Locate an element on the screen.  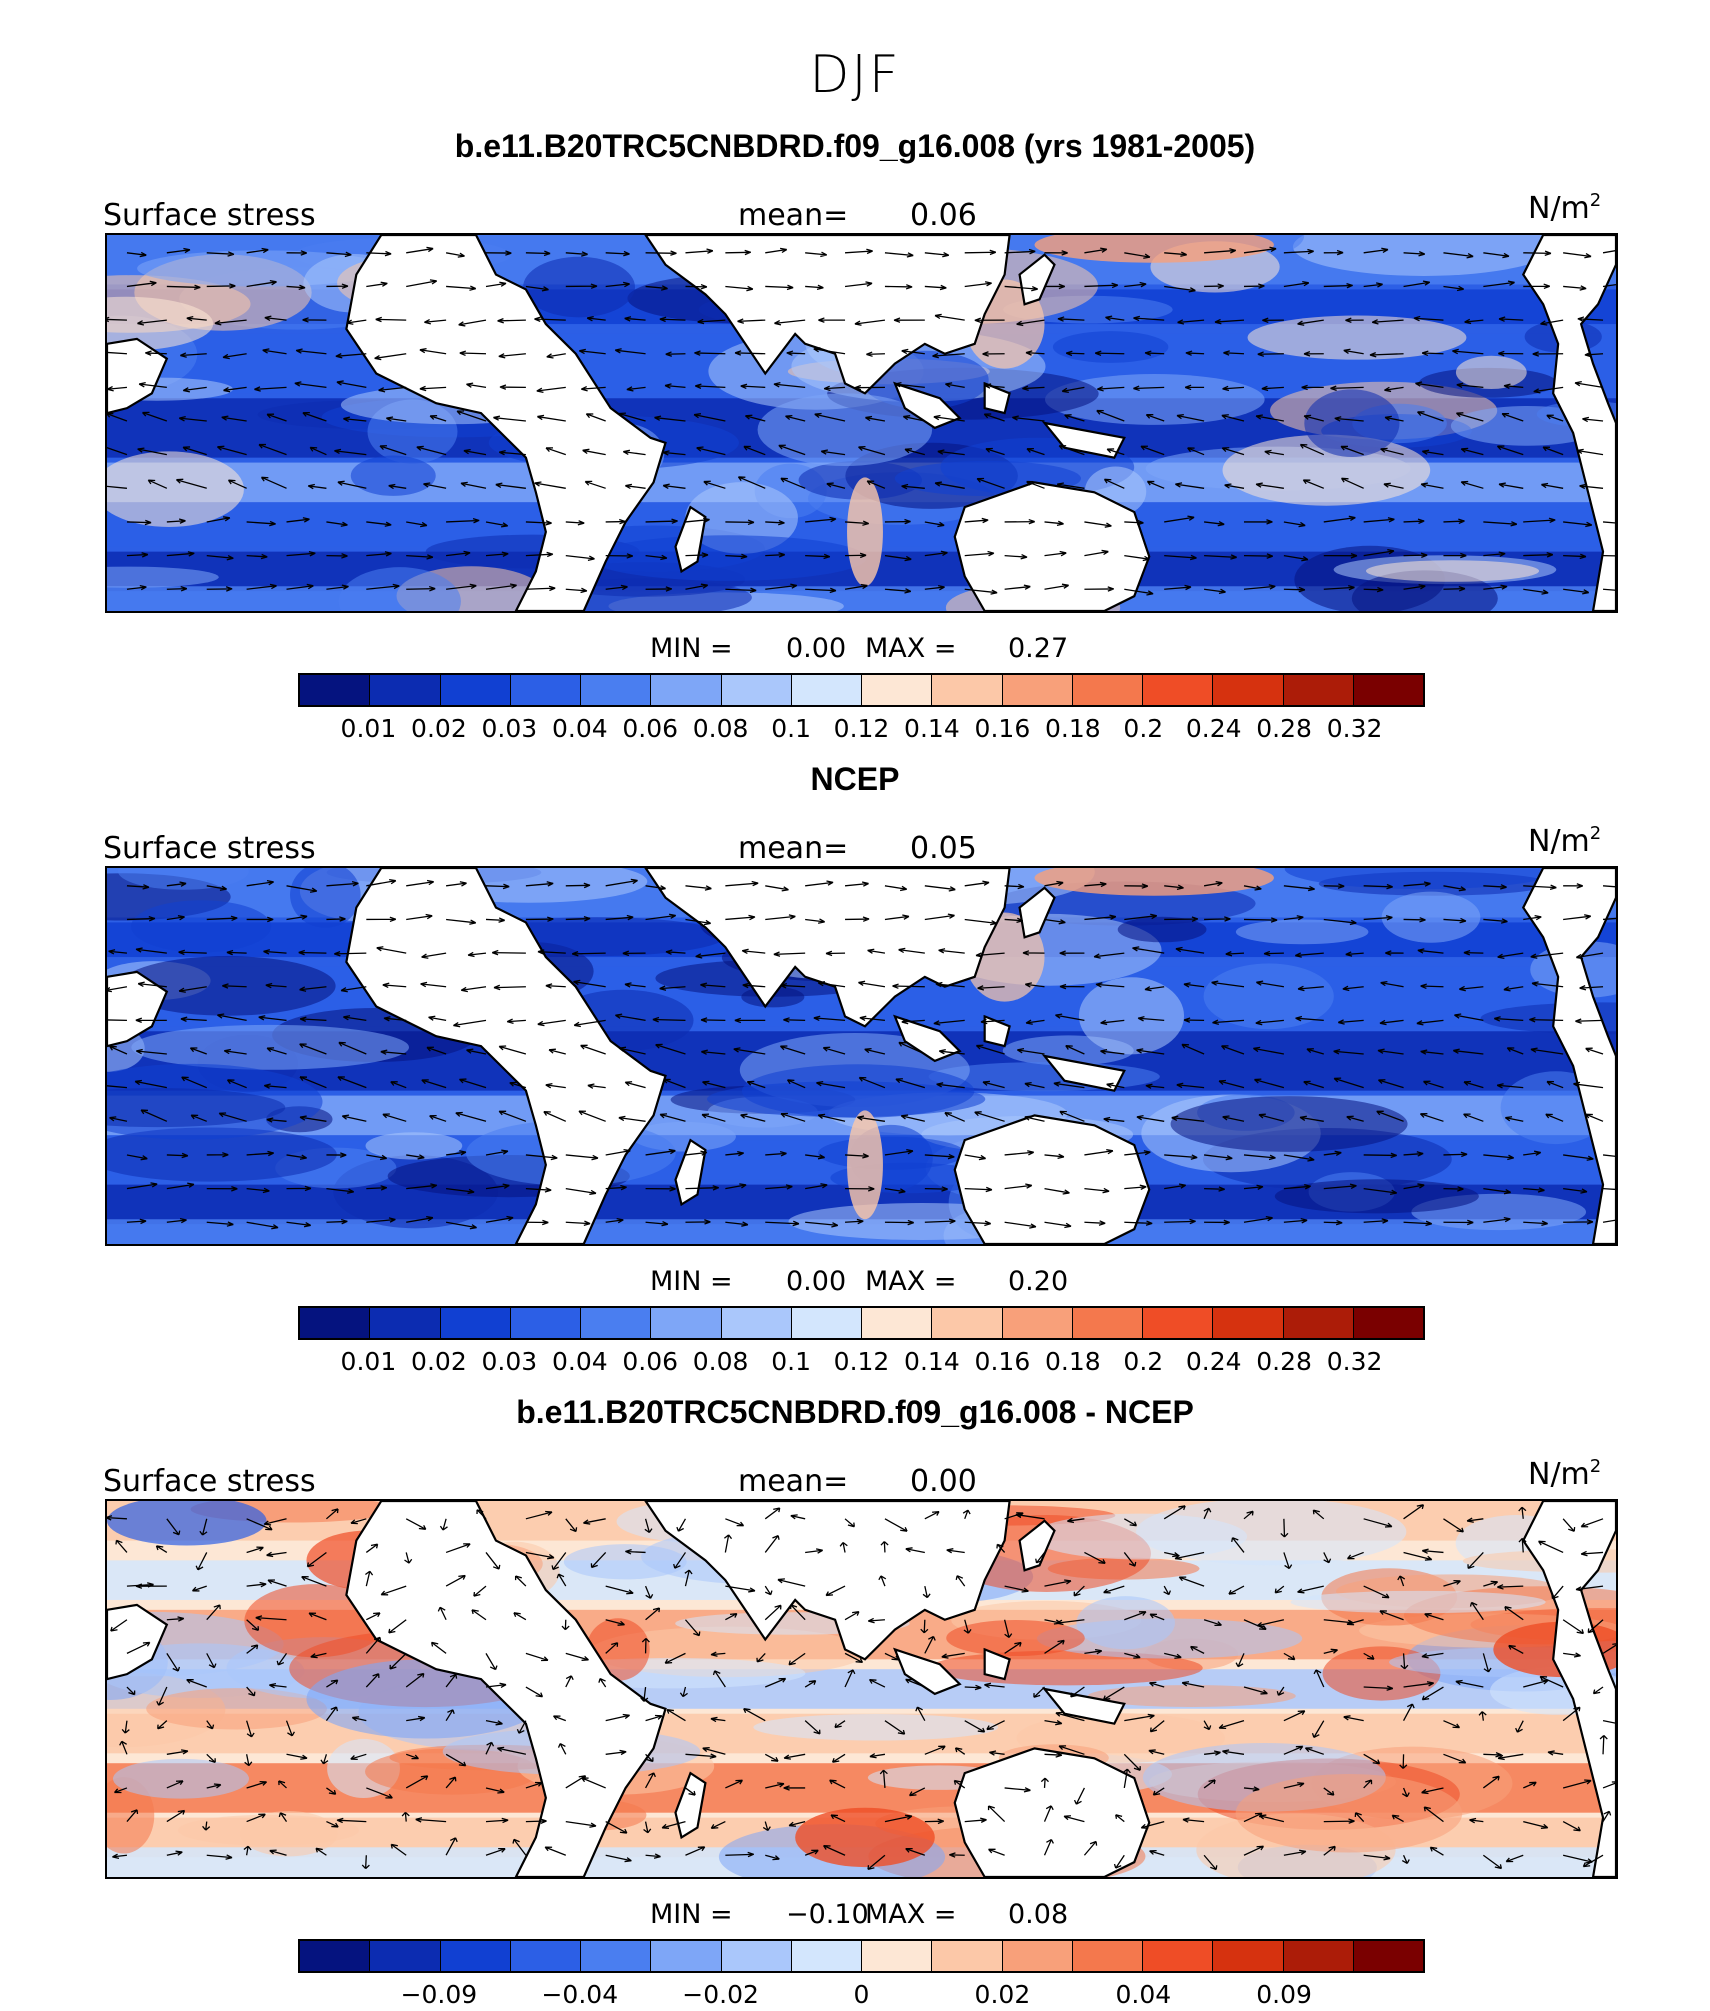
colorbar-tick-label: 0 is located at coordinates (861, 1994).